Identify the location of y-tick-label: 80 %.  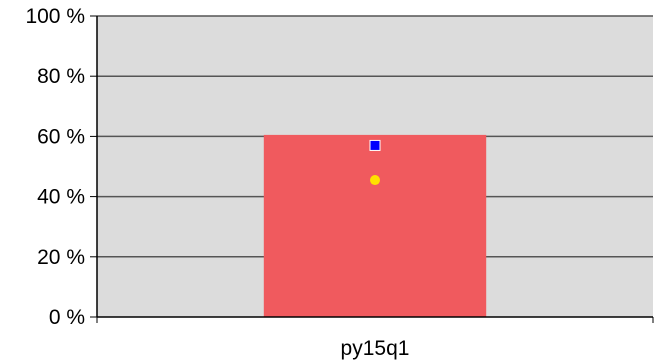
(61, 76).